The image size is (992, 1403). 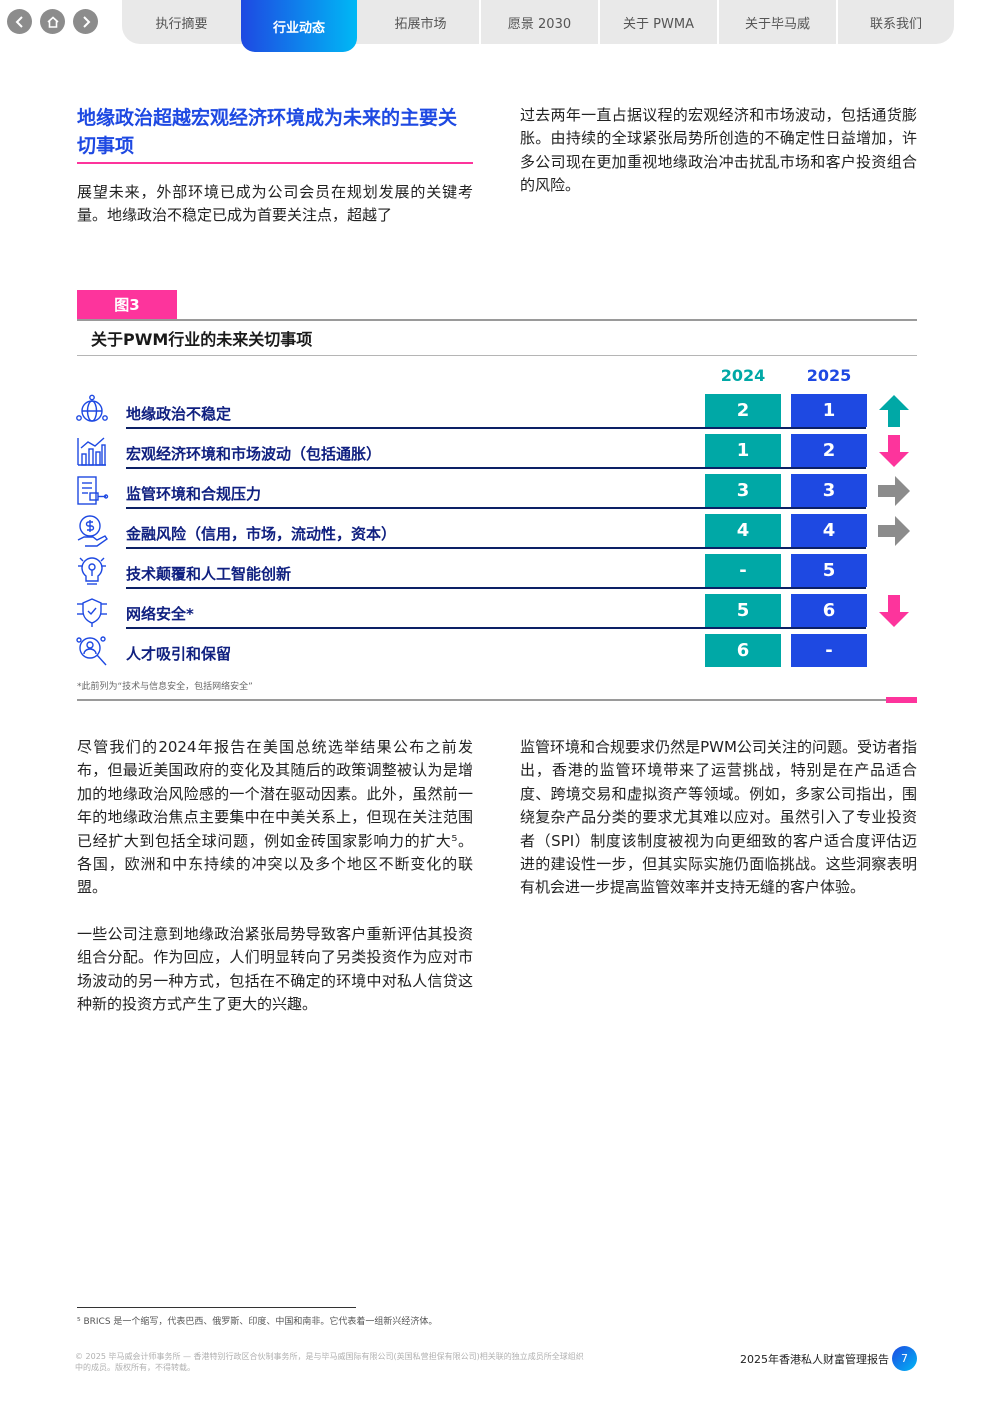 What do you see at coordinates (209, 574) in the screenshot?
I see `concern-label: 技术颠覆和人工智能创新` at bounding box center [209, 574].